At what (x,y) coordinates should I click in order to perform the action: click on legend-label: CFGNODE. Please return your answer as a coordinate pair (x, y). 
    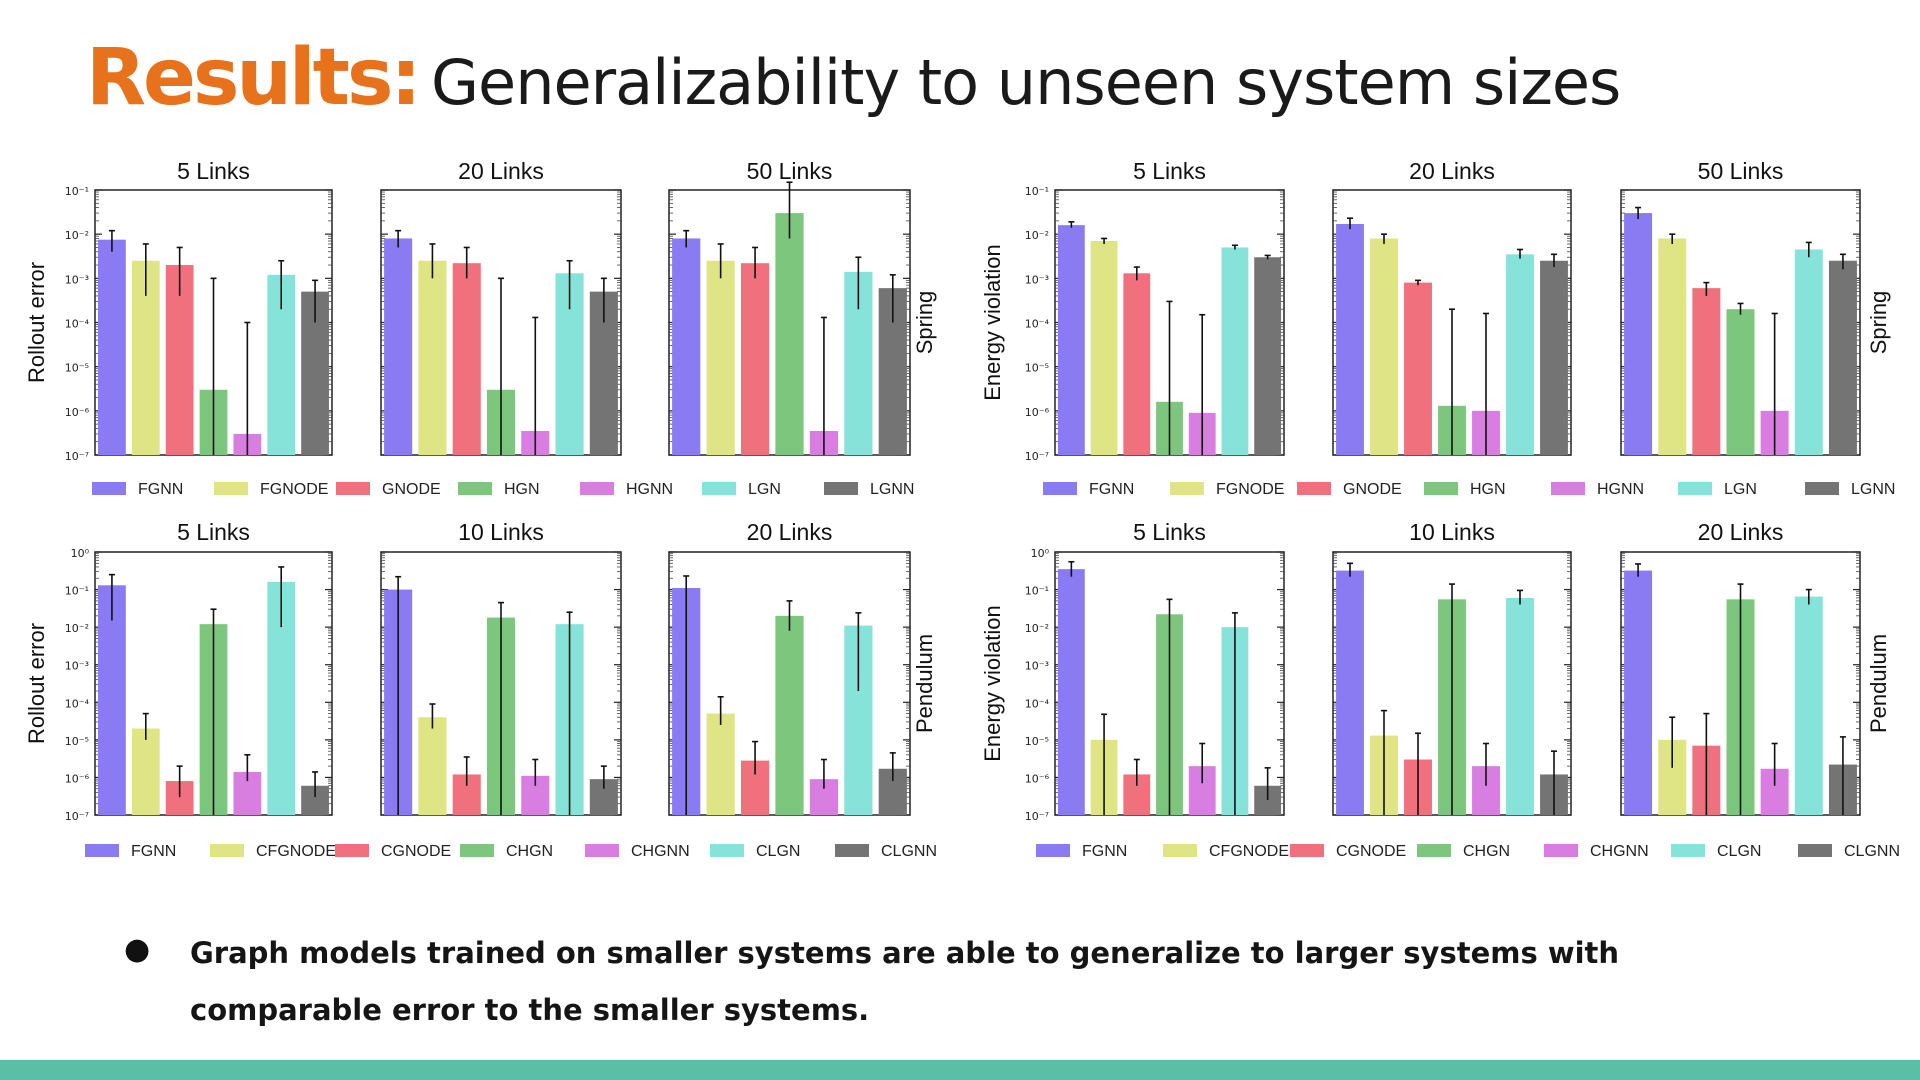
    Looking at the image, I should click on (1249, 851).